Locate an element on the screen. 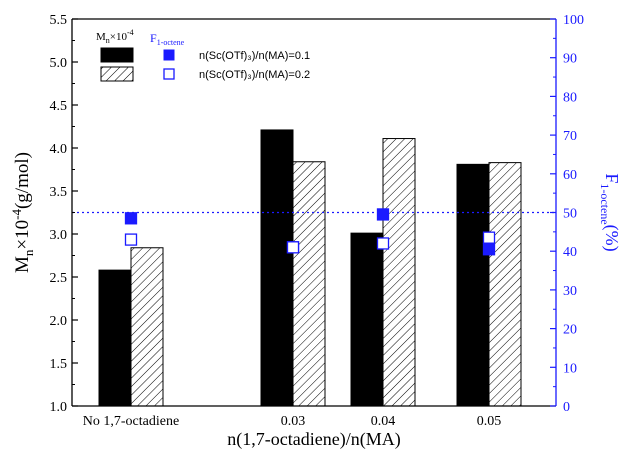  left-tick-label: 5.0 is located at coordinates (59, 63).